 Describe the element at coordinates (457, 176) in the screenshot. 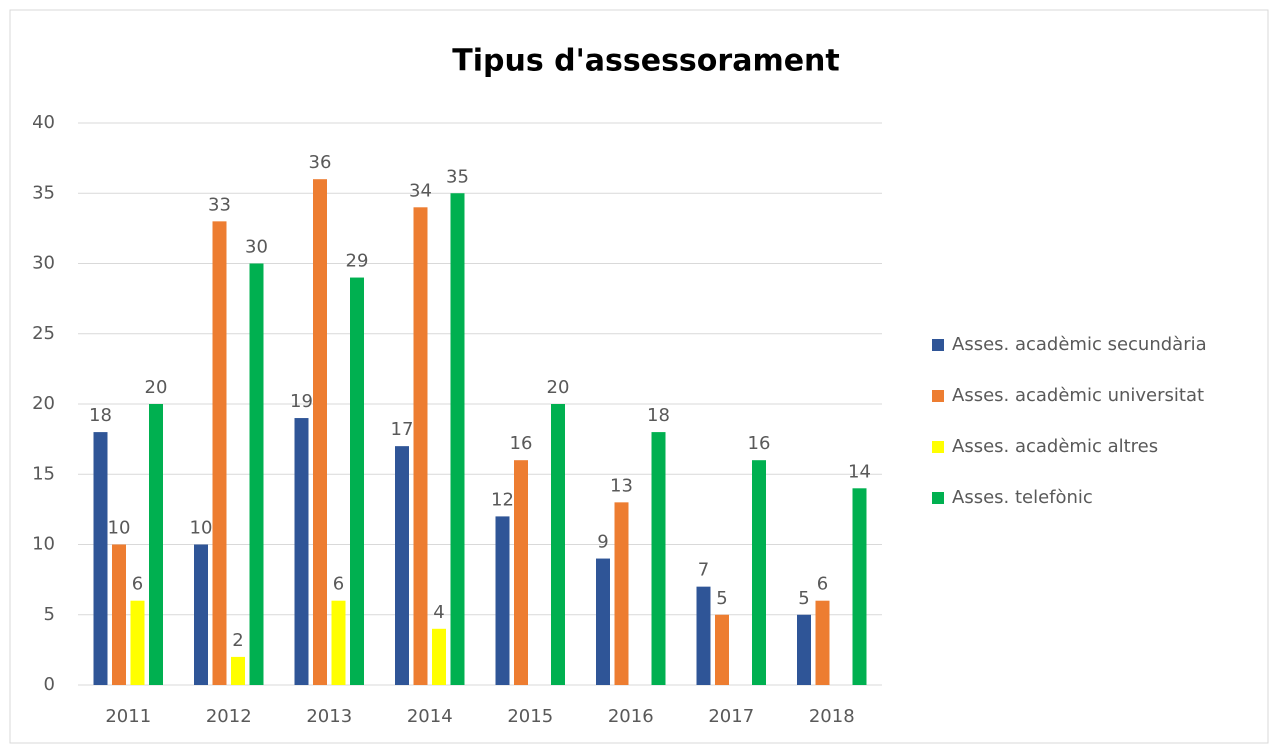

I see `data-label: 35` at that location.